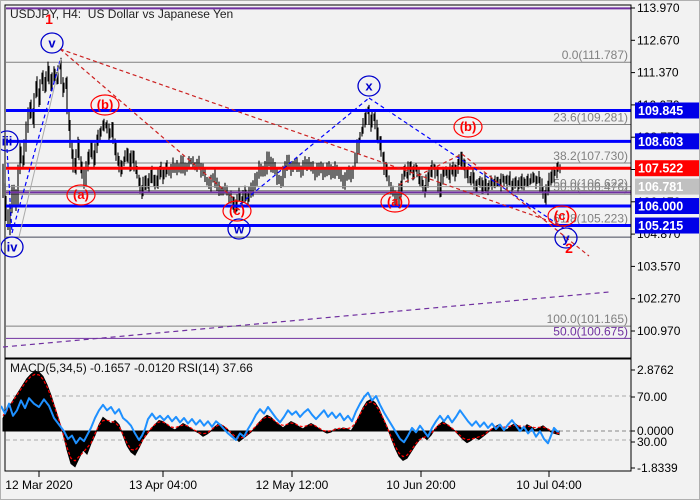  What do you see at coordinates (569, 248) in the screenshot?
I see `wave-label-red: 2` at bounding box center [569, 248].